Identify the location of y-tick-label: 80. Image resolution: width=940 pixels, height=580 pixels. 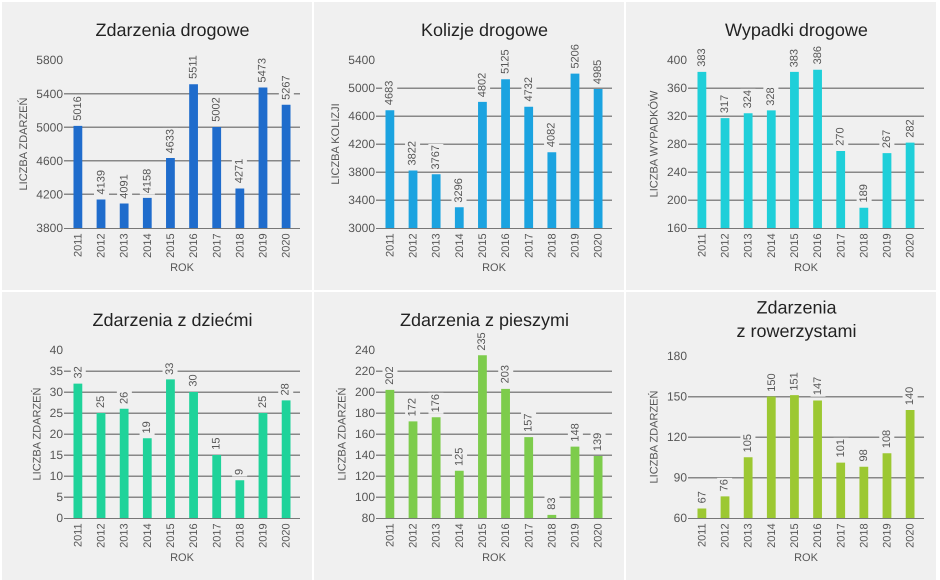
(369, 518).